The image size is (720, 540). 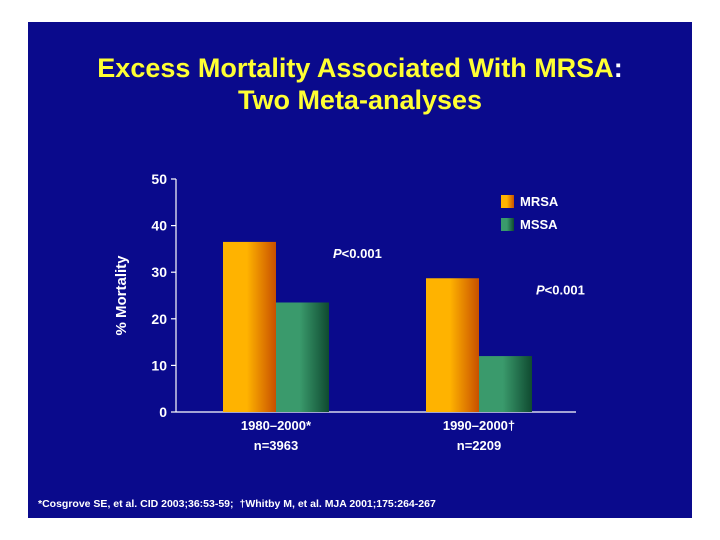 What do you see at coordinates (159, 272) in the screenshot?
I see `y-tick-label: 30` at bounding box center [159, 272].